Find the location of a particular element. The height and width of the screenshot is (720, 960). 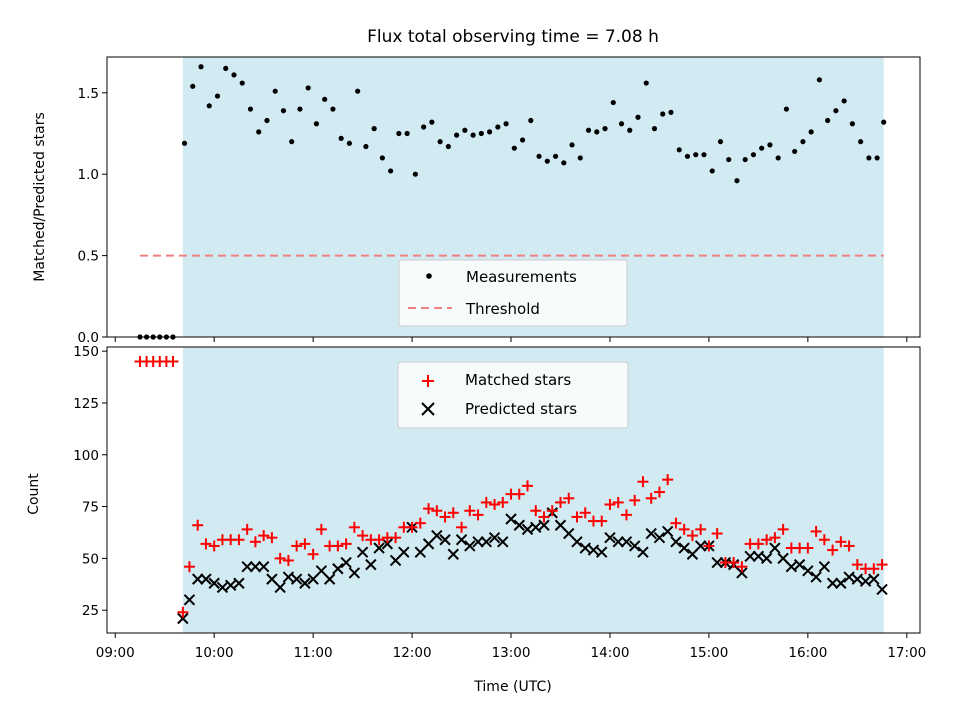

top-x-ticks is located at coordinates (511, 339).